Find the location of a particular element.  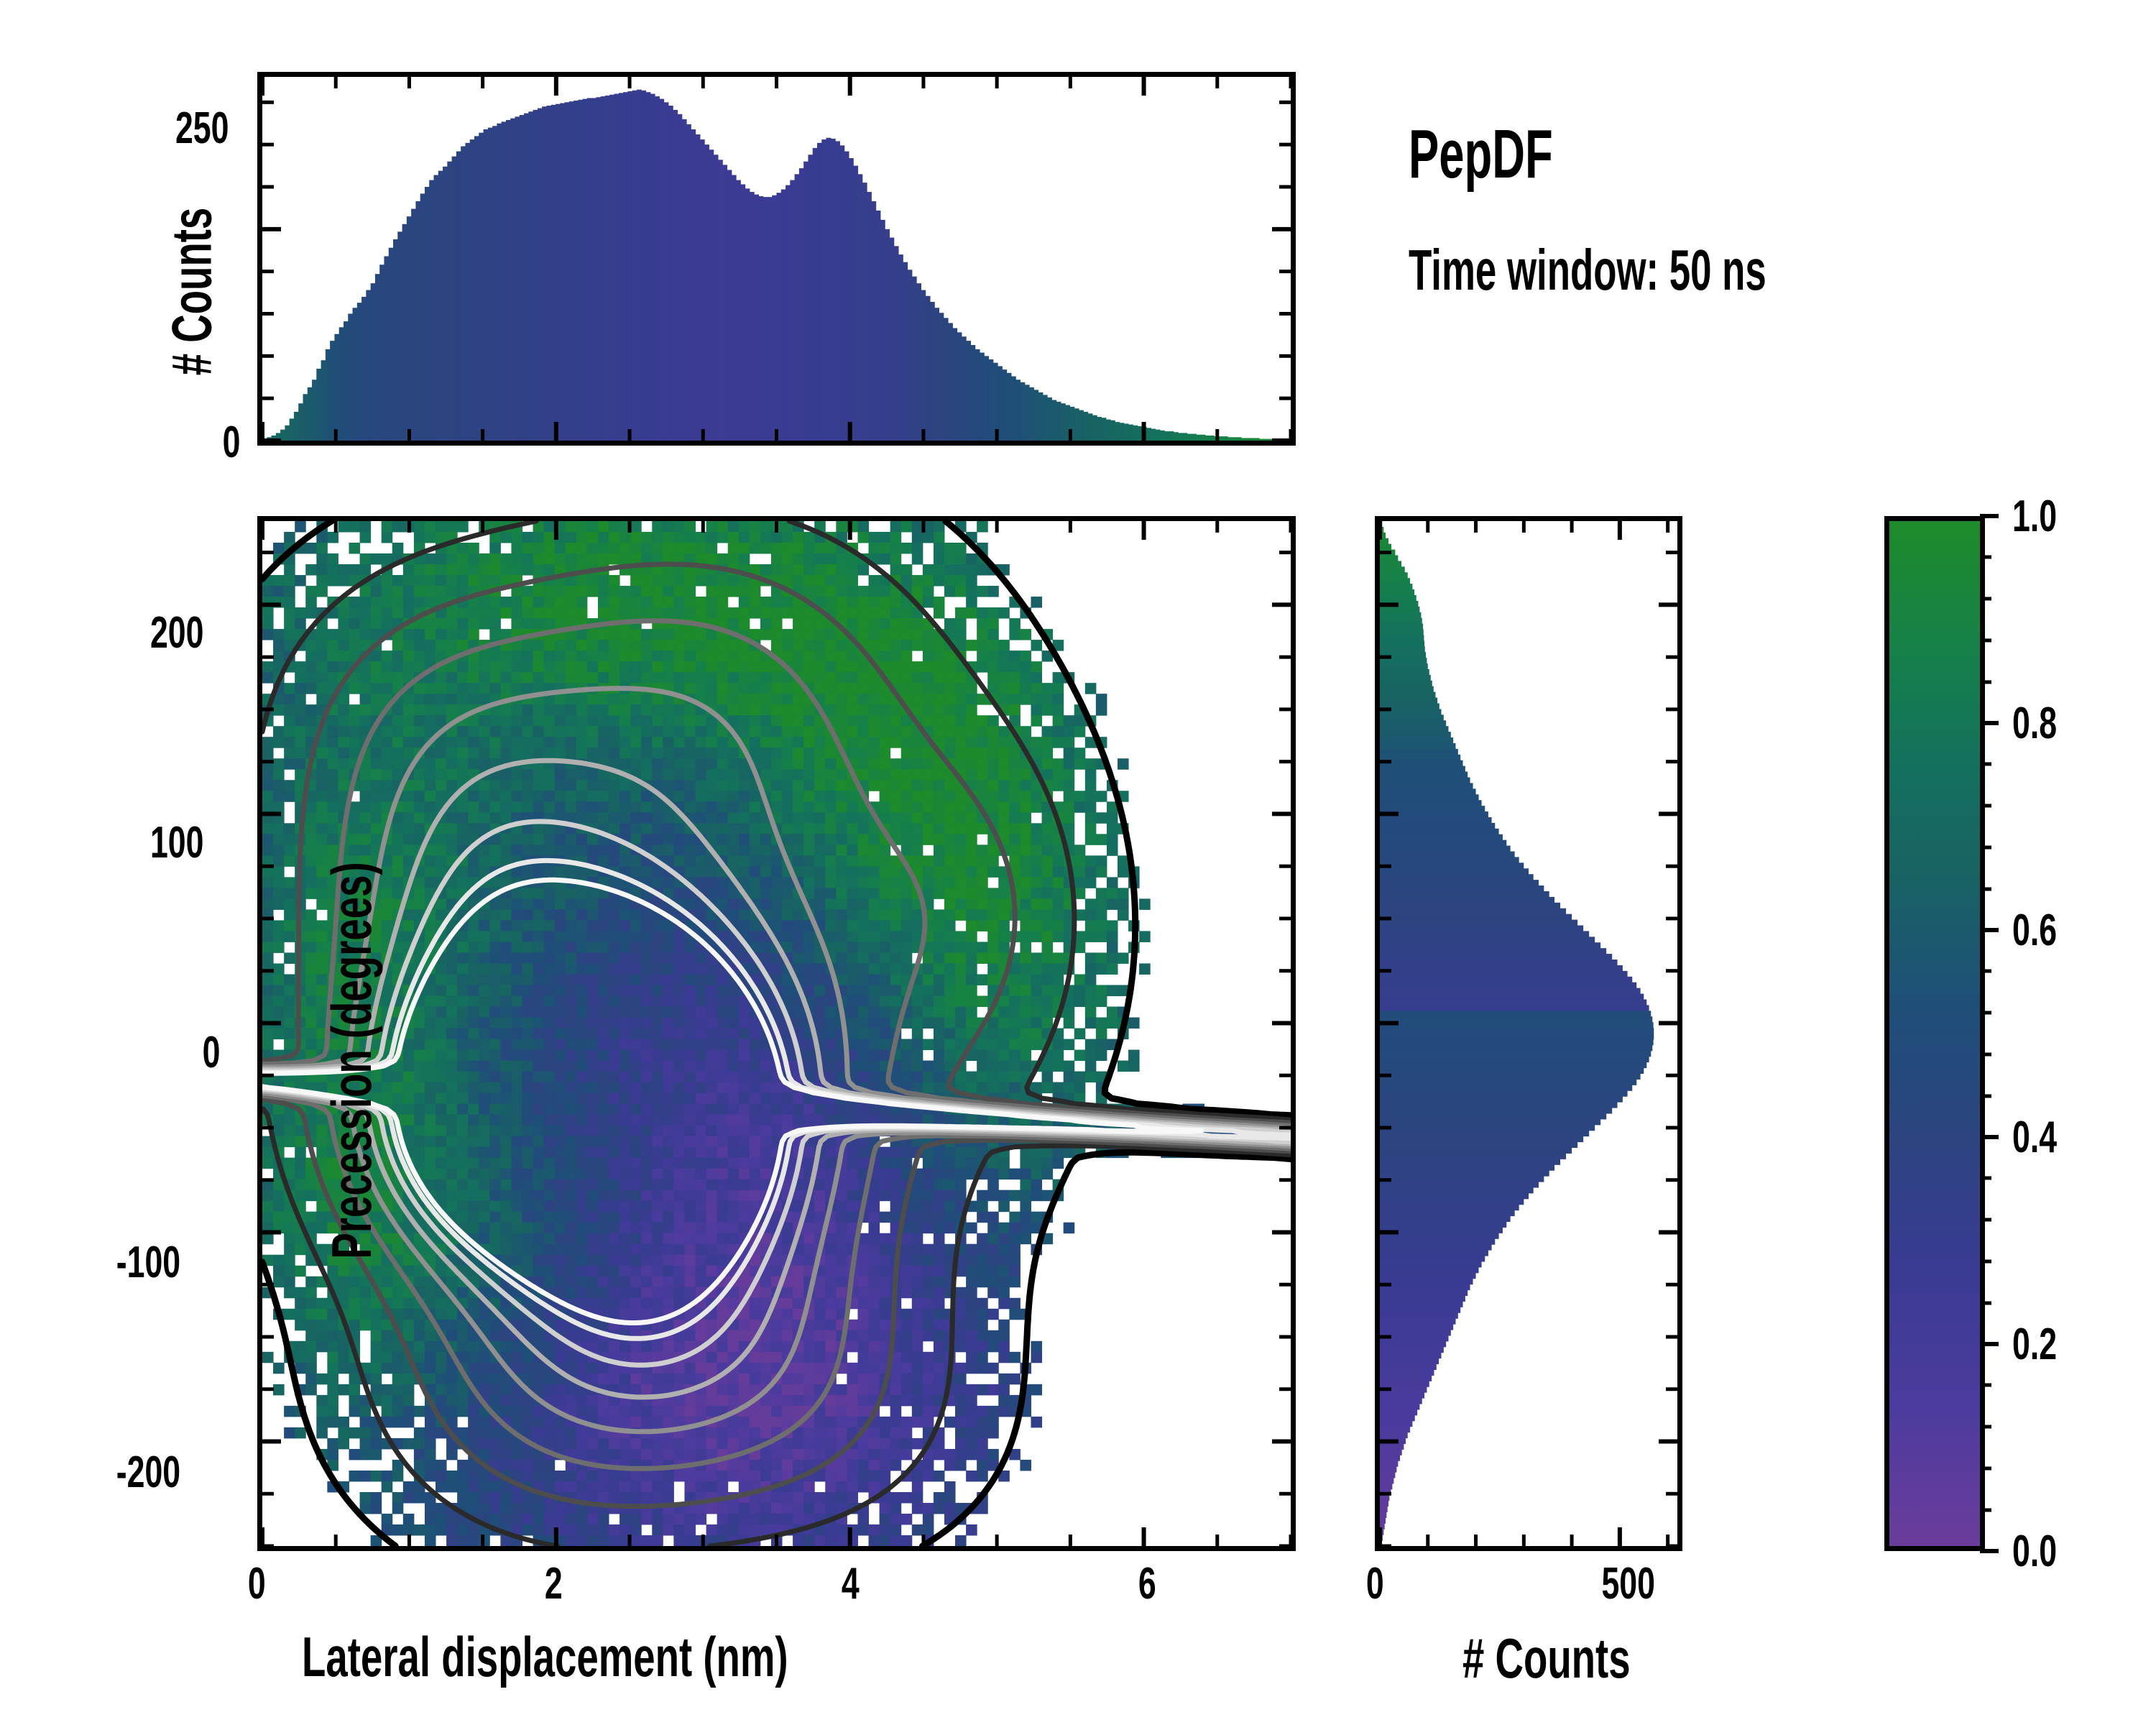

right-histogram-panel is located at coordinates (1528, 1033).